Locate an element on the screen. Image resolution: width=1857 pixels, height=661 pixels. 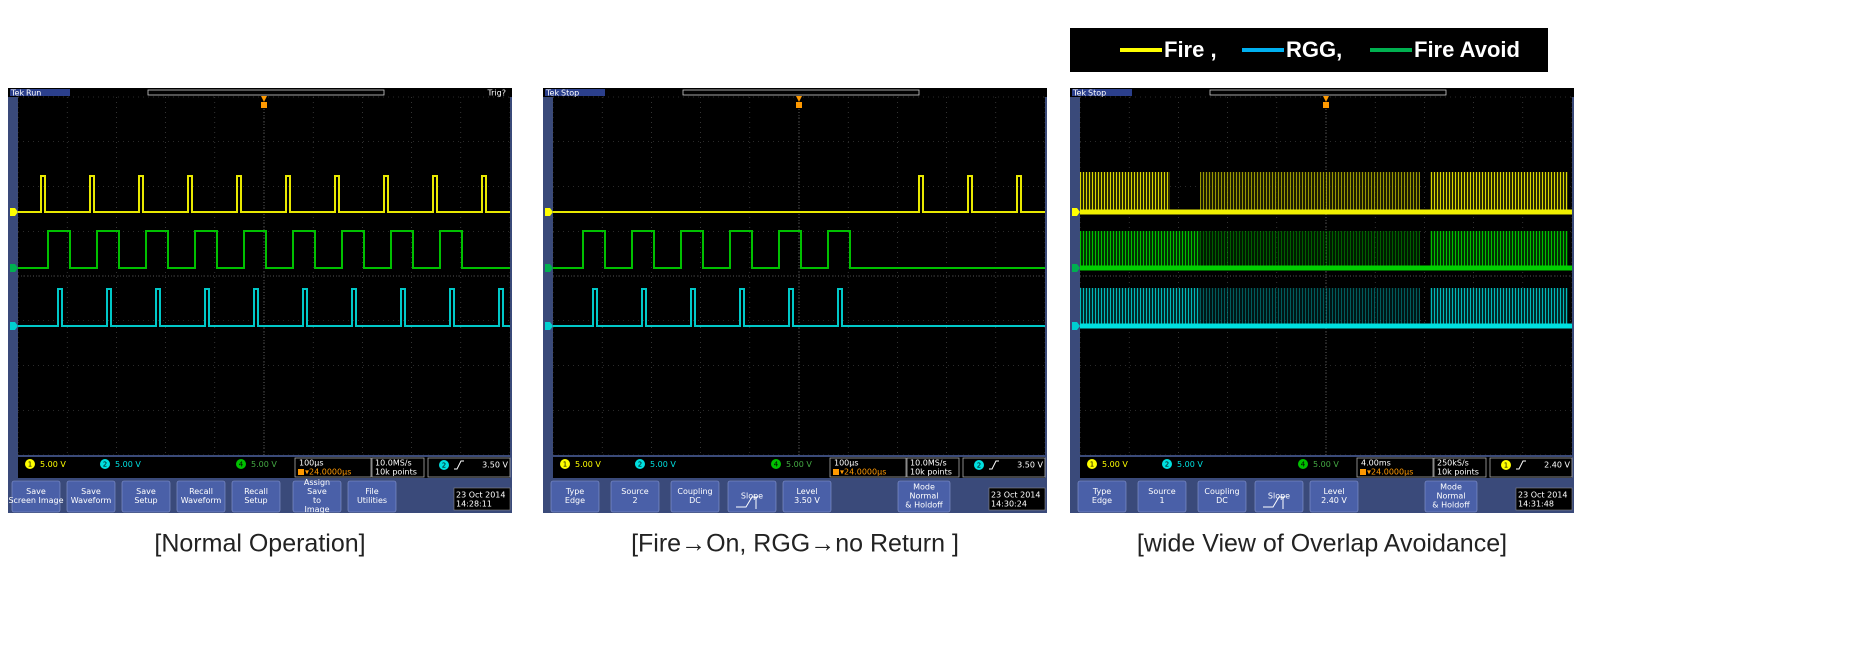
time: 14:31:48 is located at coordinates (1536, 504).